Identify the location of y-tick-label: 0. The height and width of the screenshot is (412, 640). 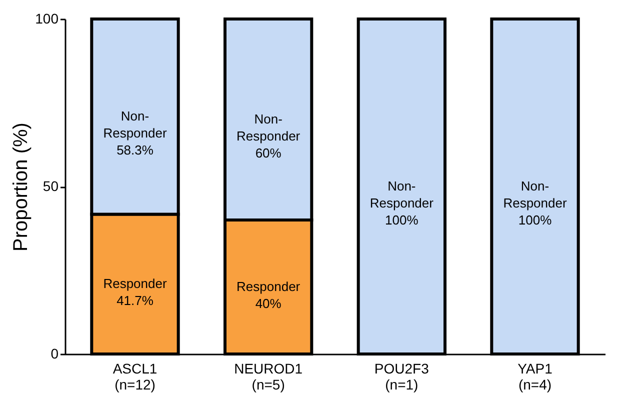
(54, 354).